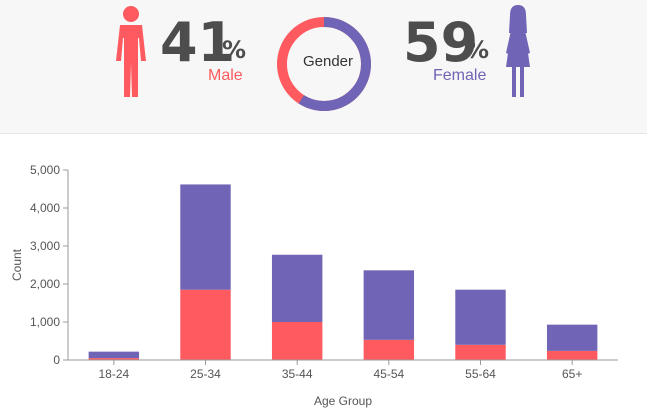 This screenshot has height=415, width=647. Describe the element at coordinates (480, 374) in the screenshot. I see `x-tick-label: 55-64` at that location.